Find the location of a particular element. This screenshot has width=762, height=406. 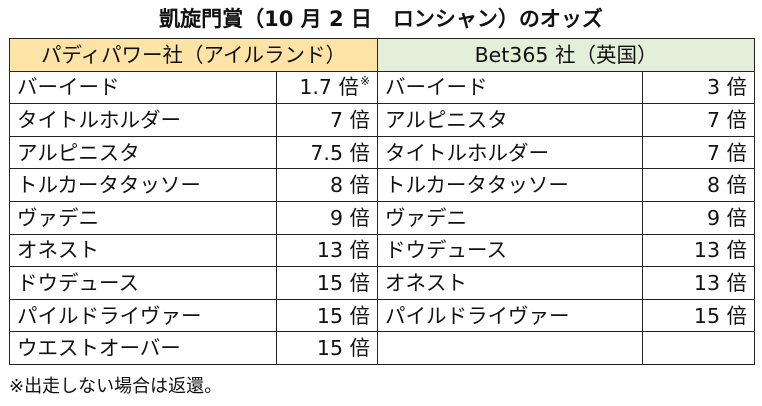

footnote-mark: ※ is located at coordinates (365, 81).